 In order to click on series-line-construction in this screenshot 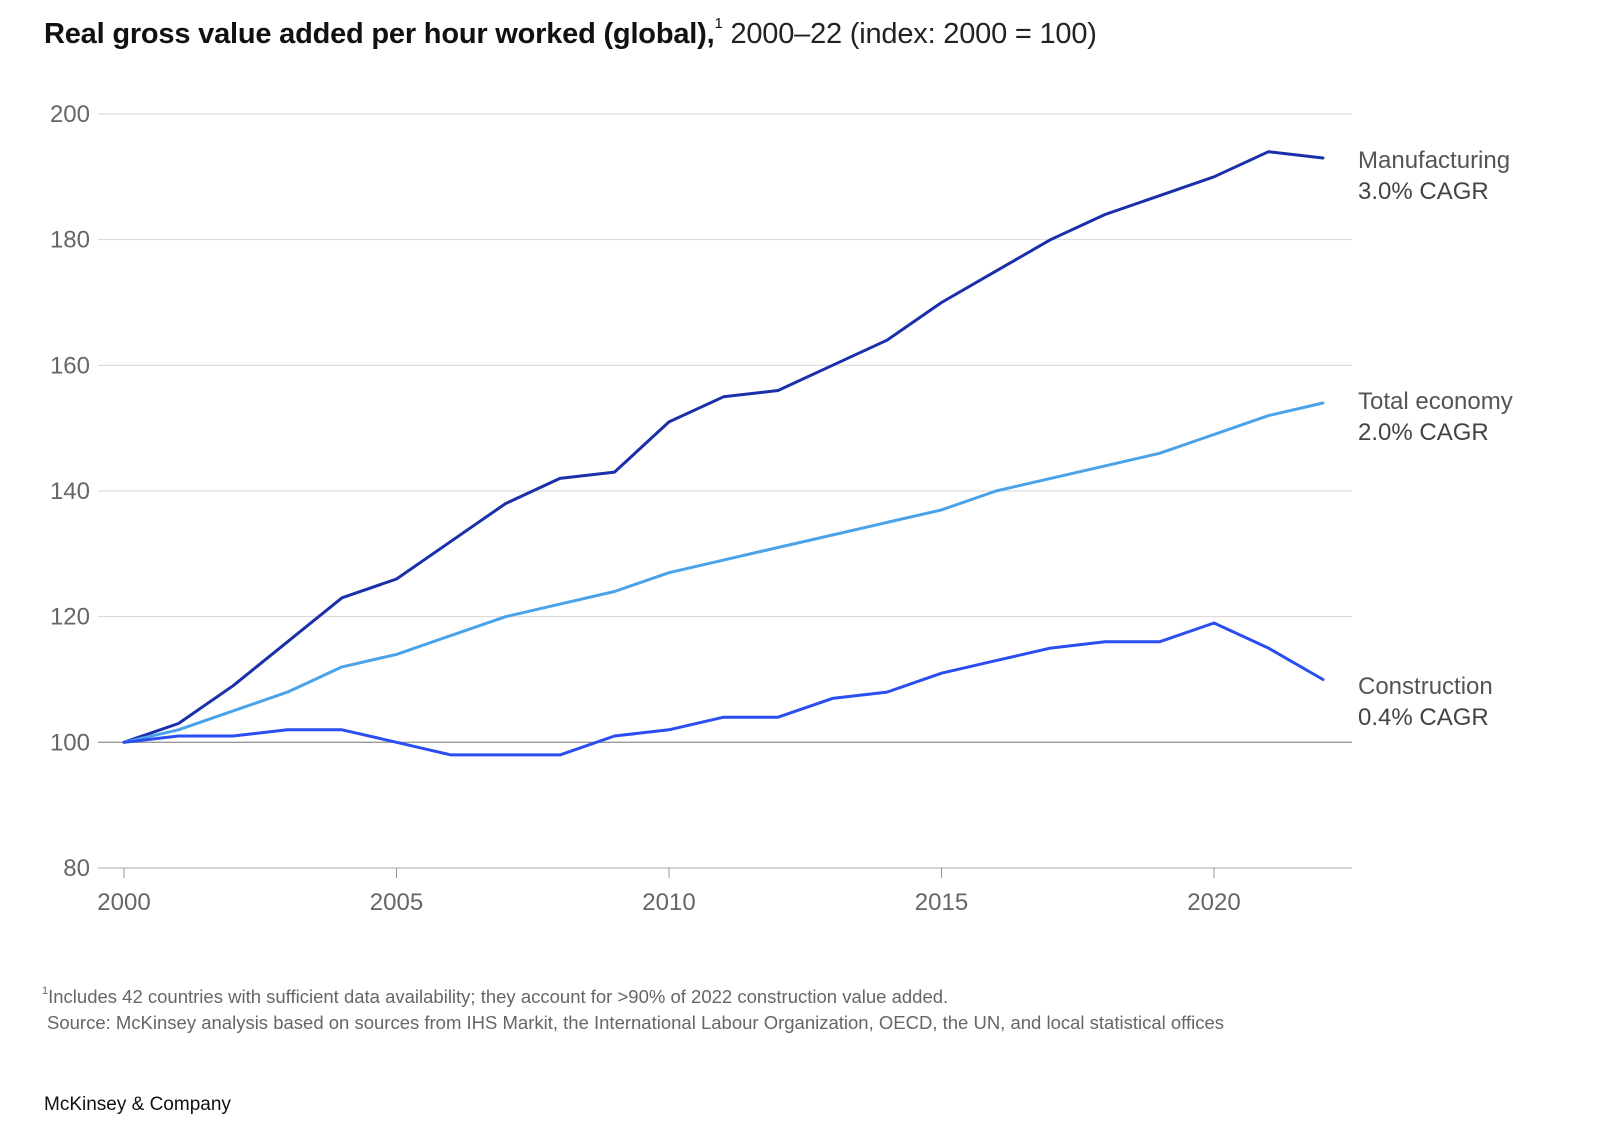, I will do `click(723, 689)`.